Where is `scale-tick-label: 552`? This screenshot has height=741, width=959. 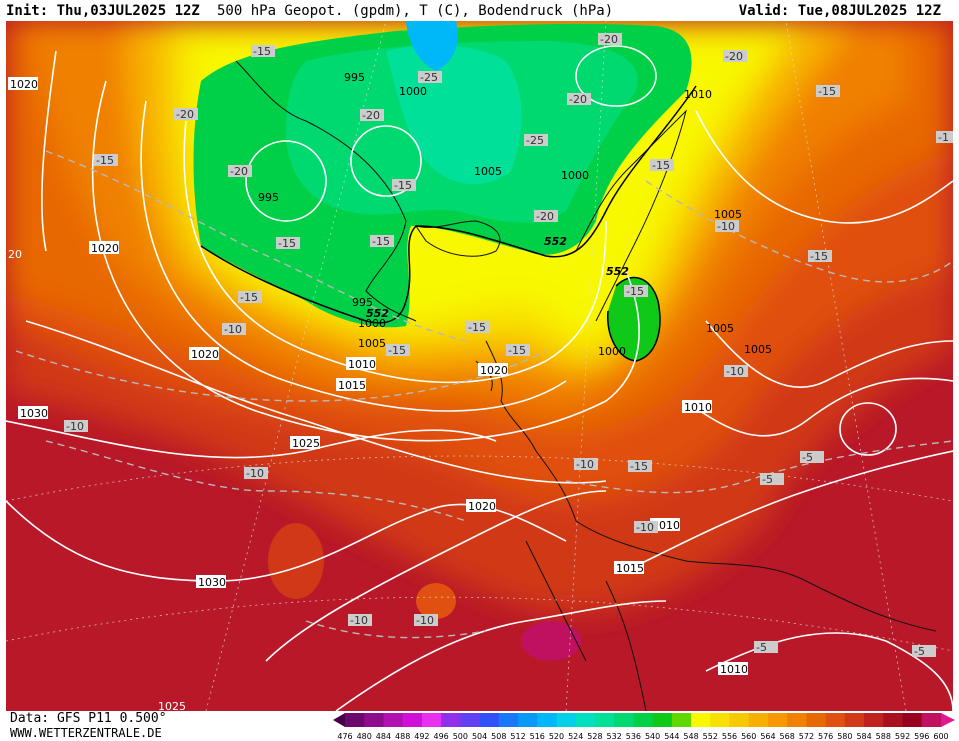 scale-tick-label: 552 is located at coordinates (710, 736).